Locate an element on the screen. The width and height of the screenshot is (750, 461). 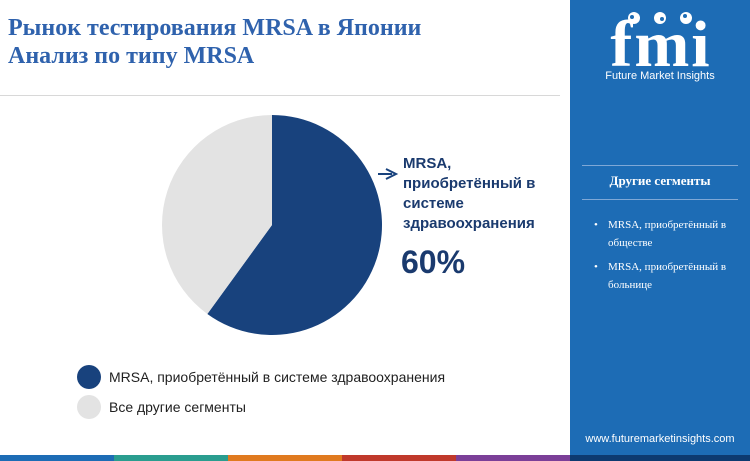
sidebar-divider-top is located at coordinates (660, 165).